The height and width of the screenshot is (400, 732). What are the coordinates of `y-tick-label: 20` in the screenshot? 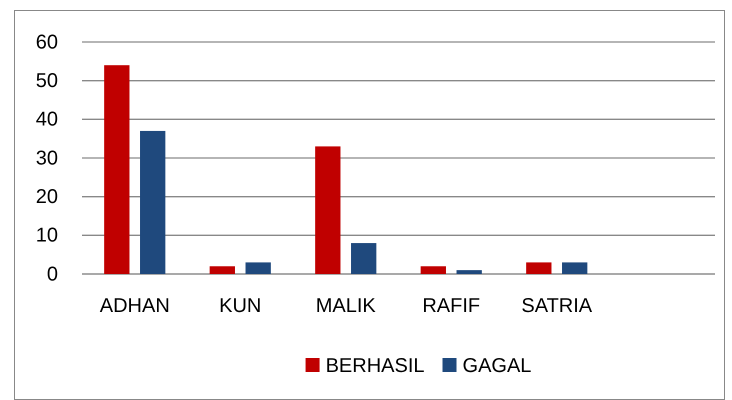 It's located at (47, 197).